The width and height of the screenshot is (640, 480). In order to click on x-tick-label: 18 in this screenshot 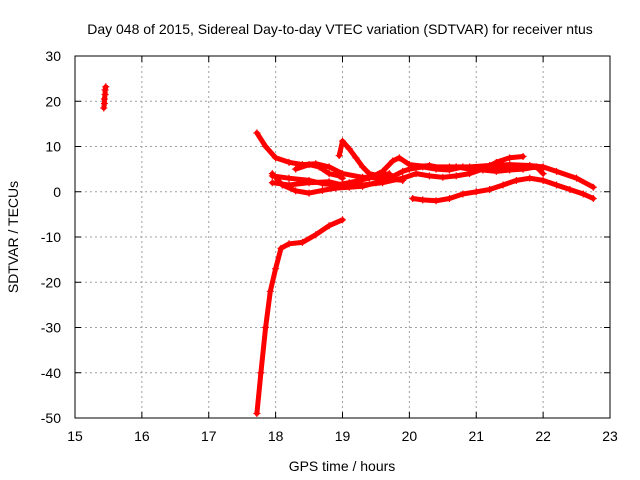, I will do `click(276, 436)`.